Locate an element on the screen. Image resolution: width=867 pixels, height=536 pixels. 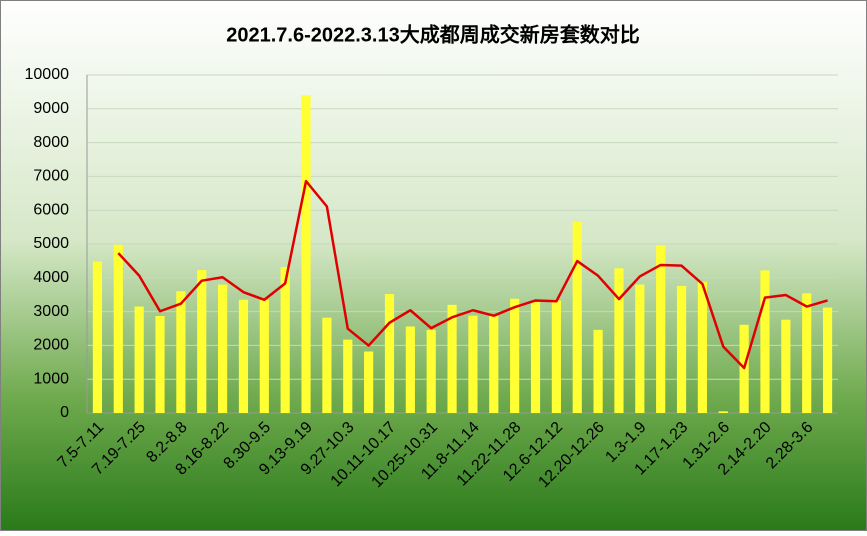
y-tick-label: 9000 is located at coordinates (51, 108).